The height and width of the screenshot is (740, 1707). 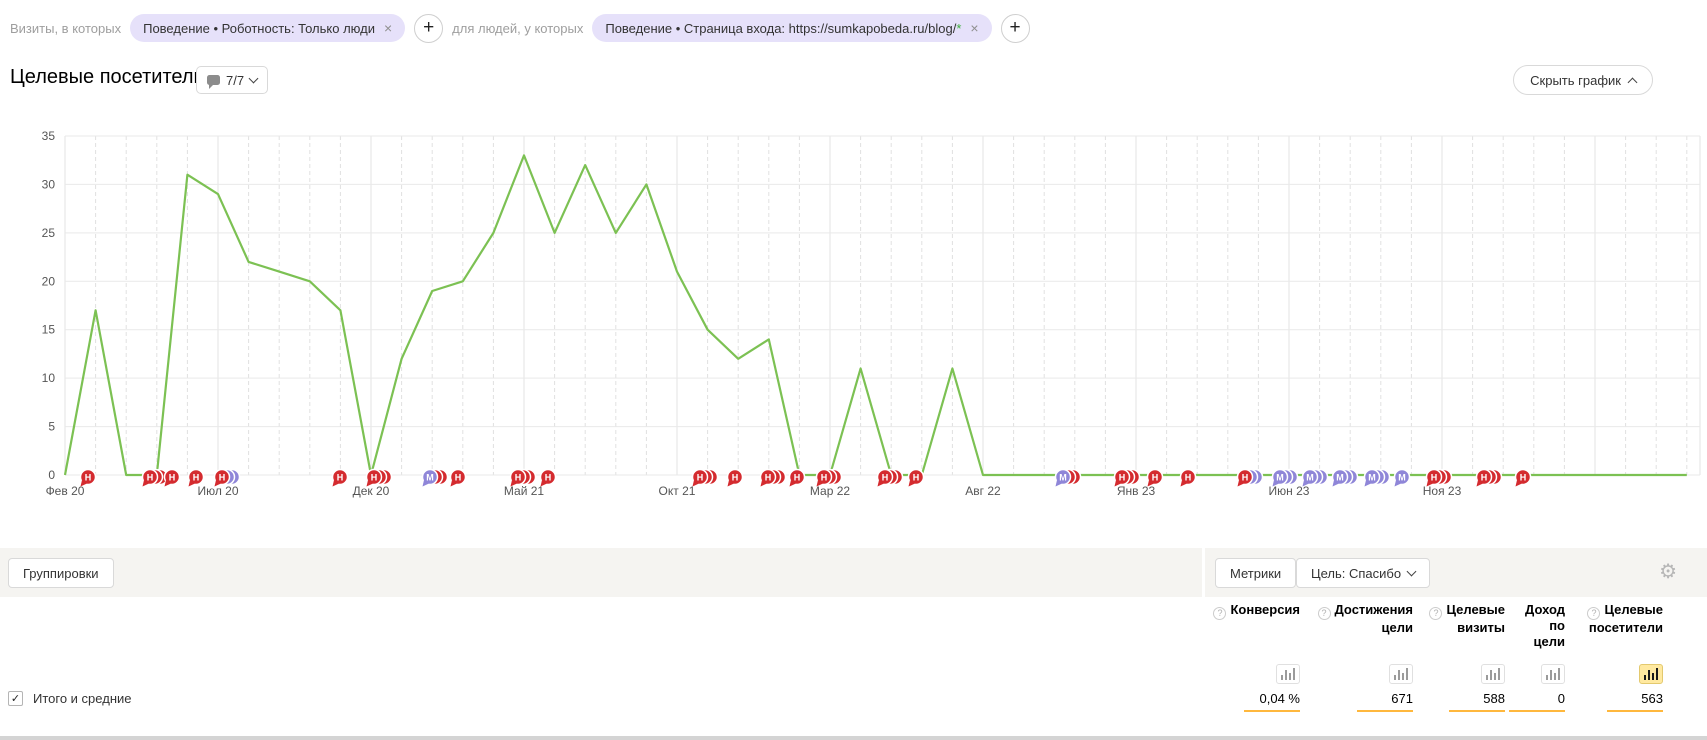 I want to click on filter-chip-robotness: Поведение • Роботность: Только люди ×, so click(x=268, y=28).